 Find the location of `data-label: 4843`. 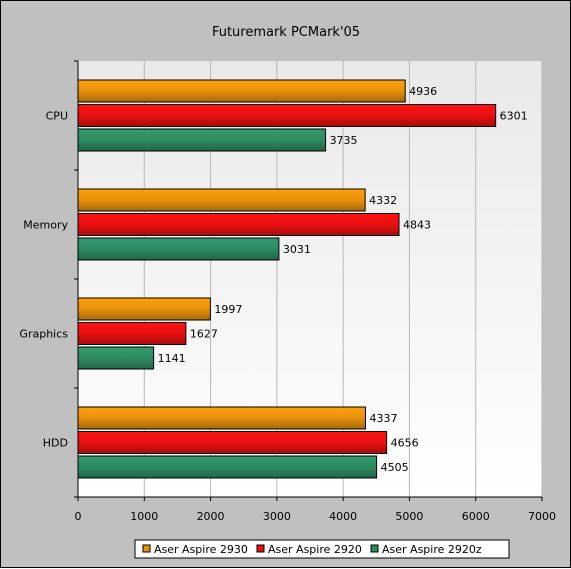

data-label: 4843 is located at coordinates (417, 225).